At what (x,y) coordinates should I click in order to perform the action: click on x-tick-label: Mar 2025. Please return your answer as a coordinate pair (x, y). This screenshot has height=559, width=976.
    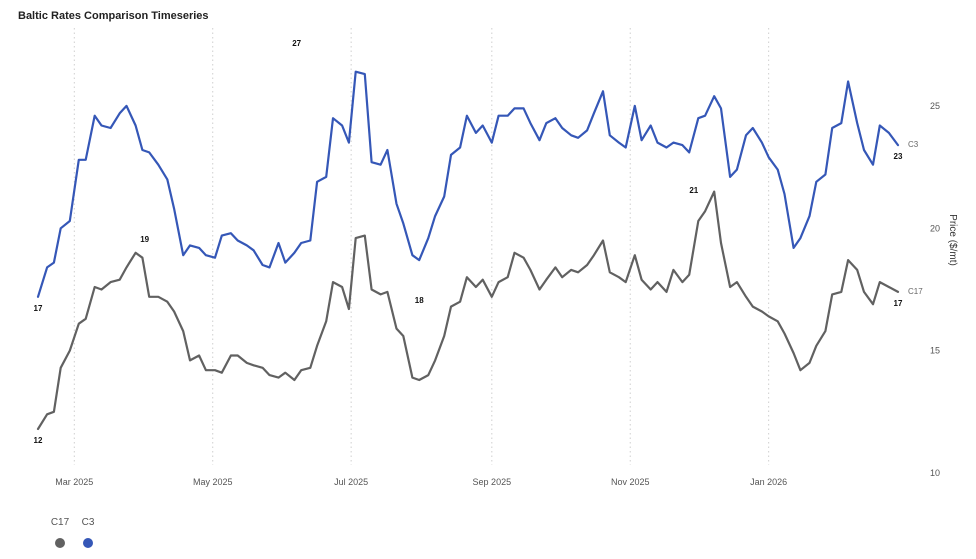
    Looking at the image, I should click on (74, 482).